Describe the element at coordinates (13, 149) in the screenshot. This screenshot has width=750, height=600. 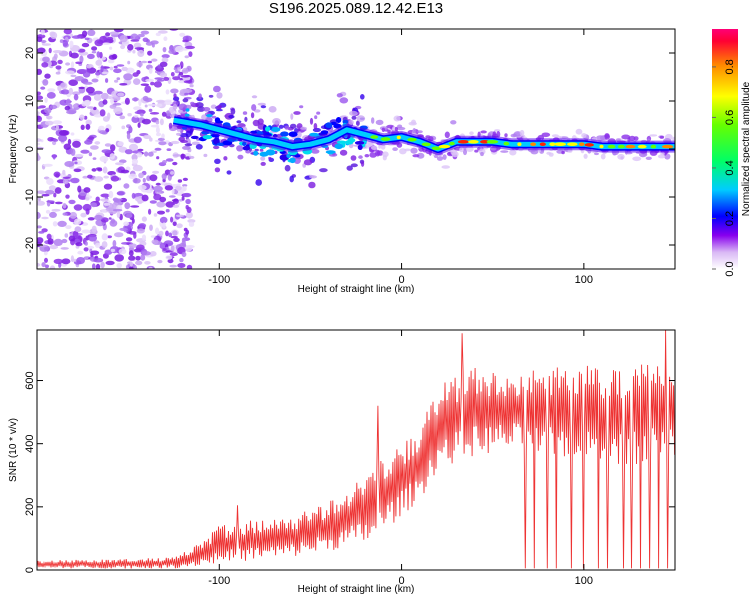
I see `spectrogram-y-label: Frequency (Hz)` at that location.